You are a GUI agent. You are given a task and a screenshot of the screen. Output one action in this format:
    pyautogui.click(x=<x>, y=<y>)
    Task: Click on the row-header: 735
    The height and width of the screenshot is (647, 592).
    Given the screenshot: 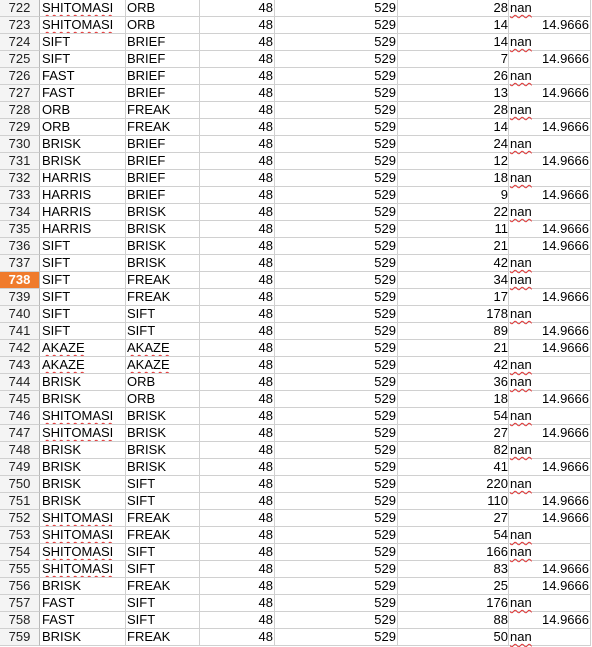 What is the action you would take?
    pyautogui.click(x=20, y=229)
    